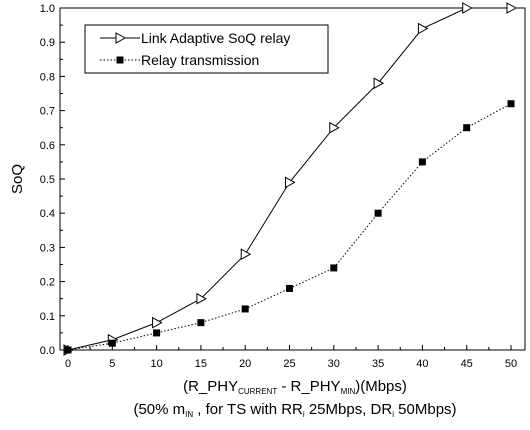 The image size is (530, 430). What do you see at coordinates (248, 409) in the screenshot?
I see `x-label-part: , for TS with RR` at bounding box center [248, 409].